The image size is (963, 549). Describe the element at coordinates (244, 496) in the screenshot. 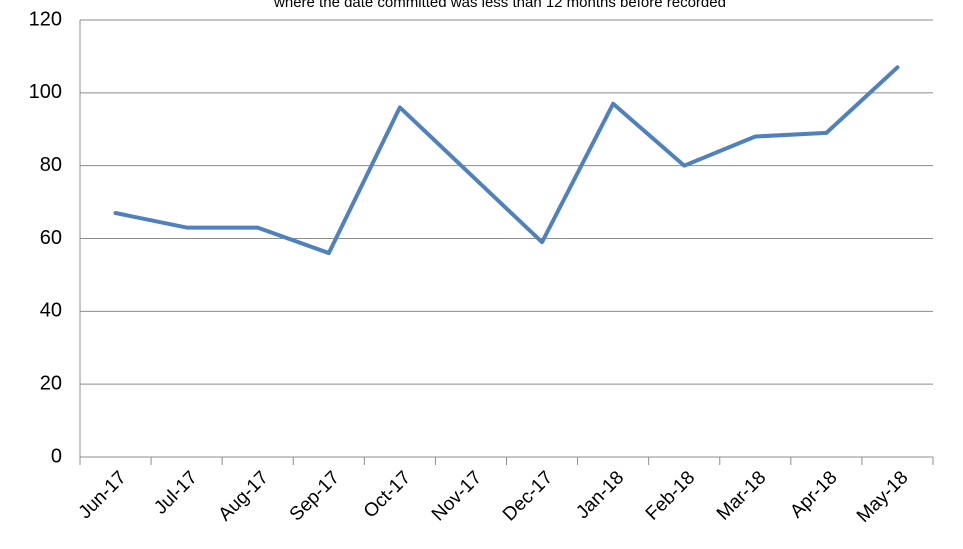

I see `x-tick-label: Aug-17` at that location.